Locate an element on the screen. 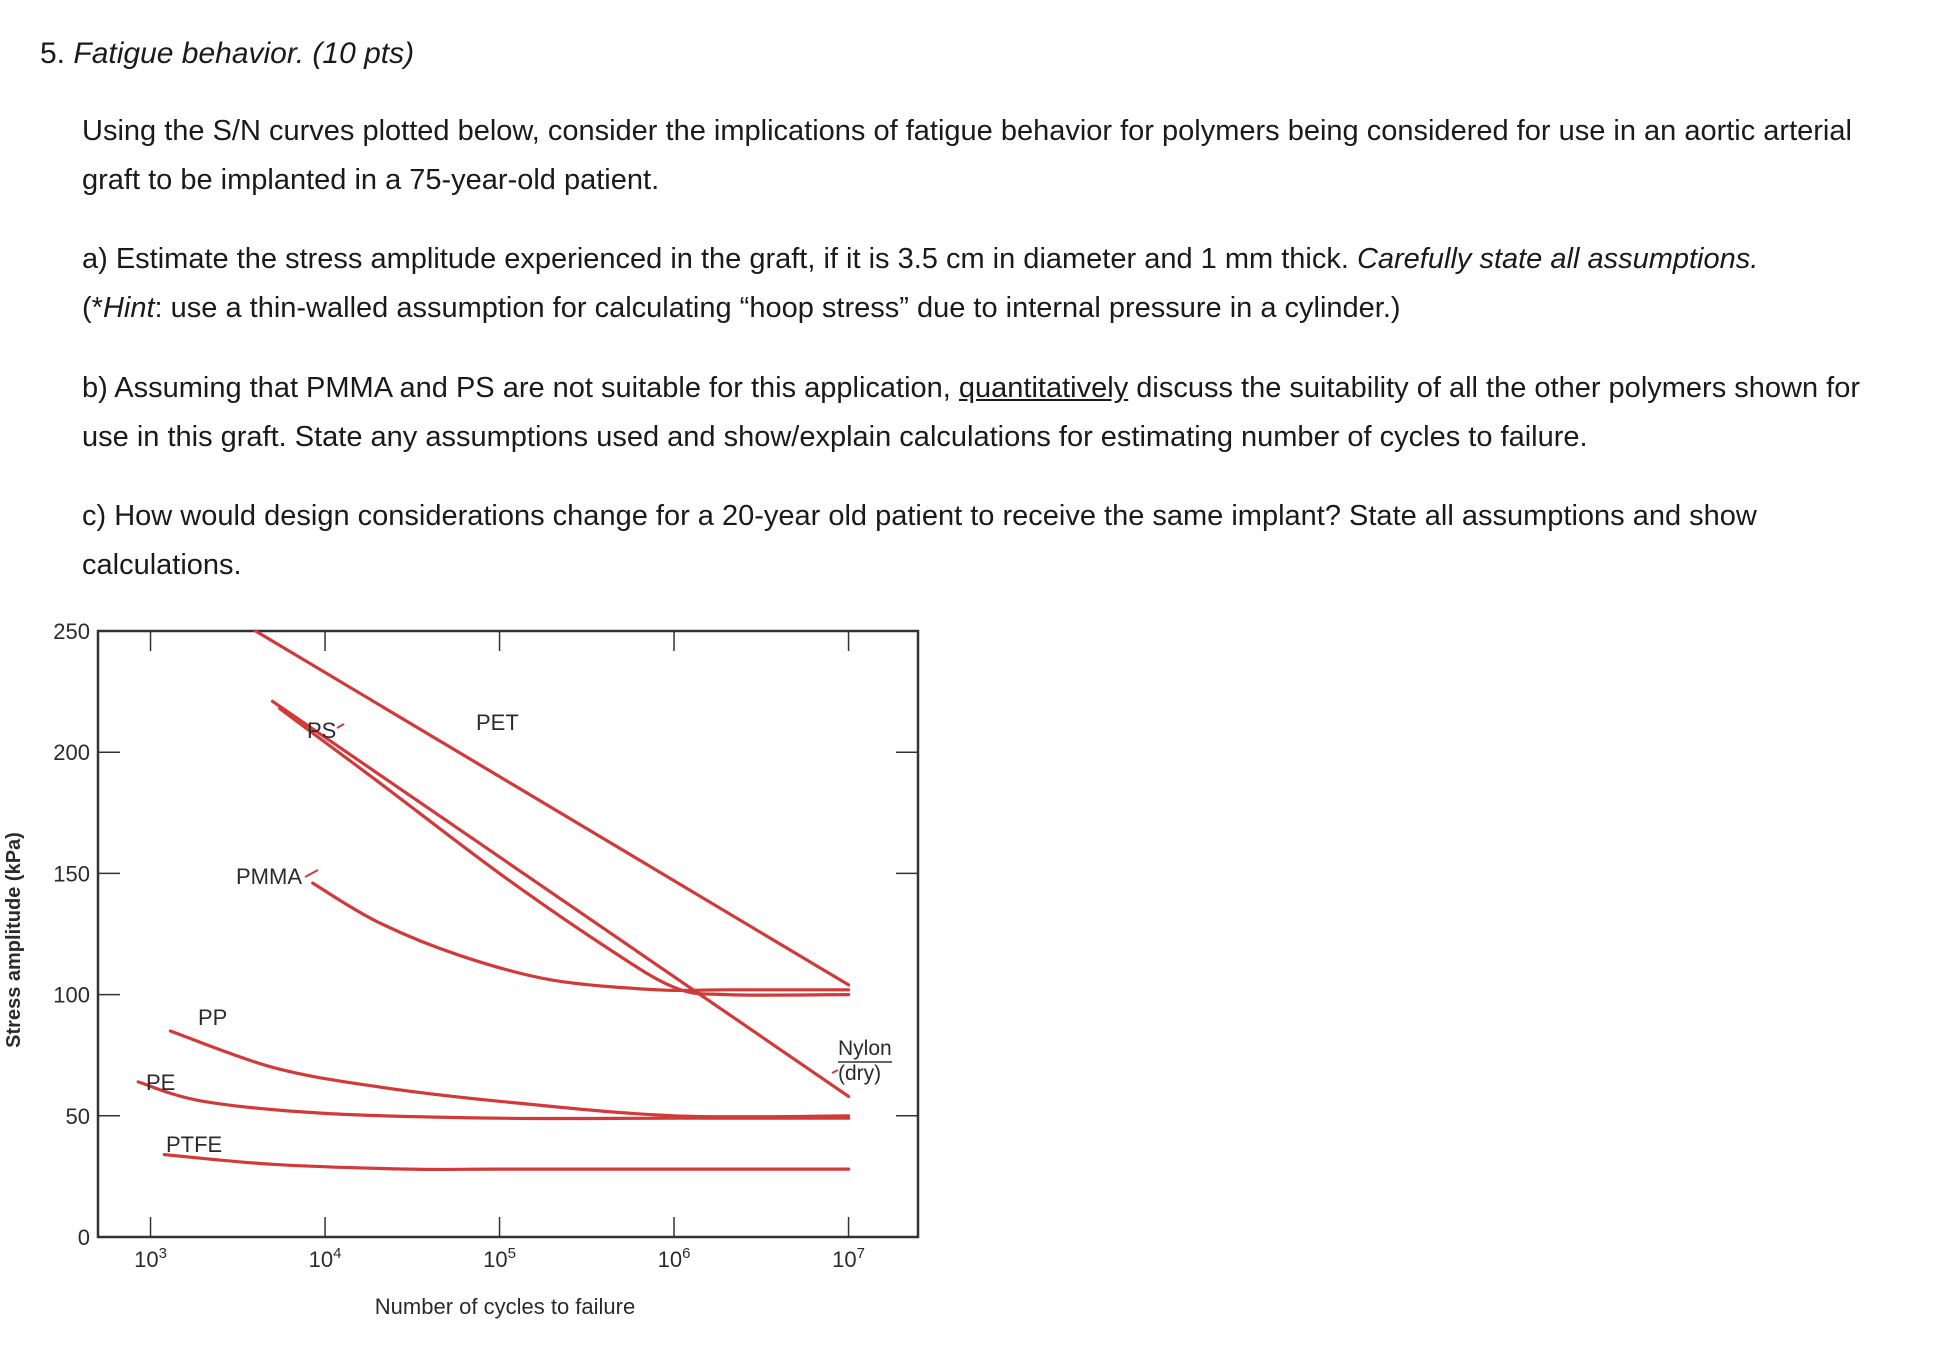 The height and width of the screenshot is (1361, 1950). question-title: Fatigue behavior. (10 pts) is located at coordinates (244, 53).